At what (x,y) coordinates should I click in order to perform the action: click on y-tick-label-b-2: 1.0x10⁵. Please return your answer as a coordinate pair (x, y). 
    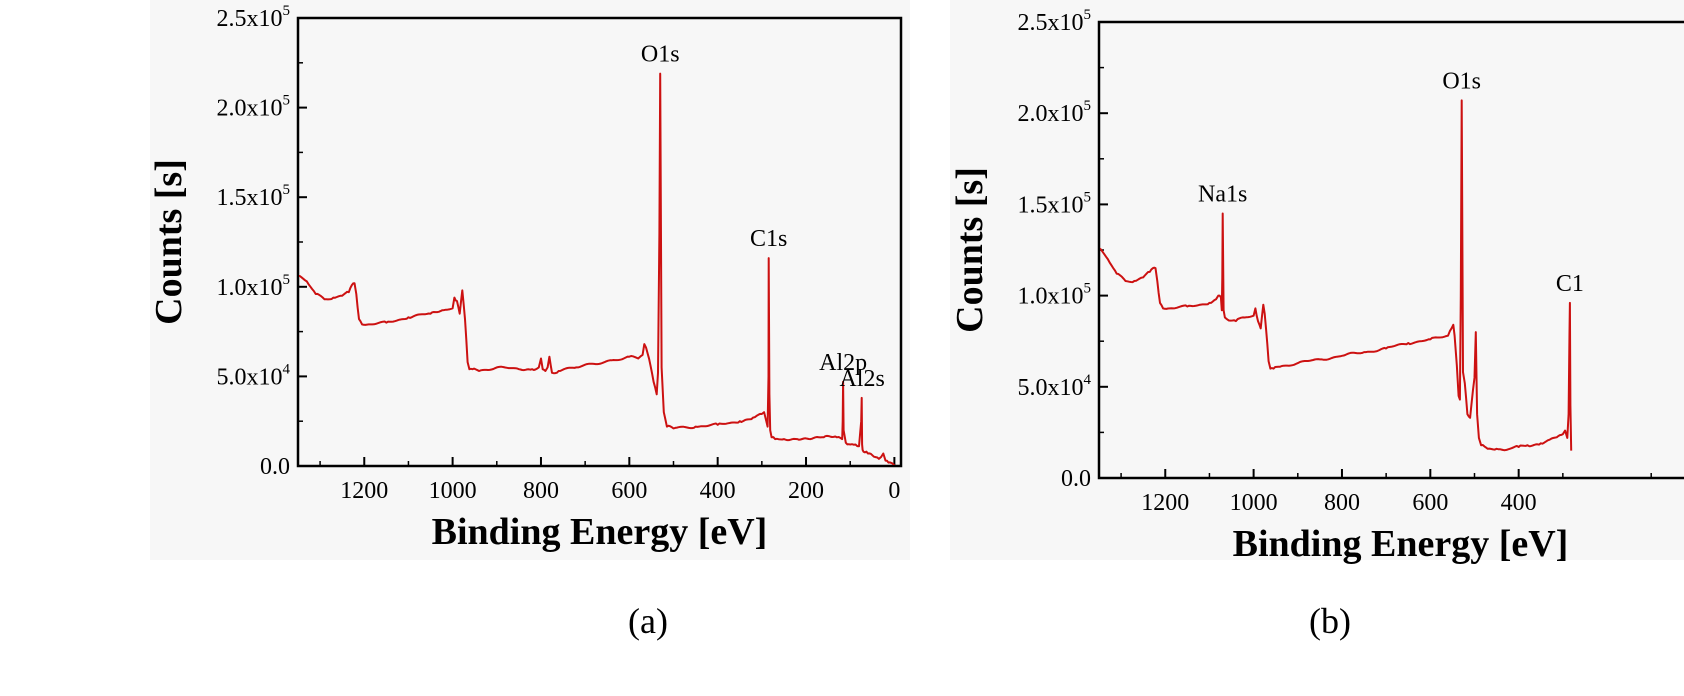
    Looking at the image, I should click on (1055, 295).